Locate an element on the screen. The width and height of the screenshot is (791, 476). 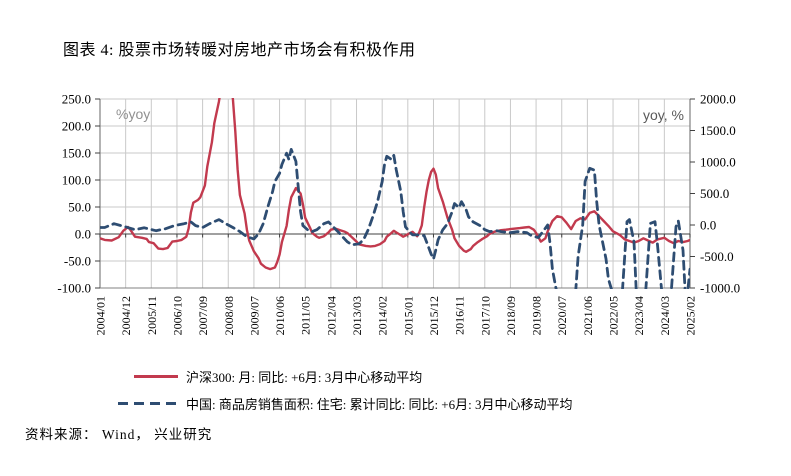
svg-text: 1000.0 is located at coordinates (718, 162).